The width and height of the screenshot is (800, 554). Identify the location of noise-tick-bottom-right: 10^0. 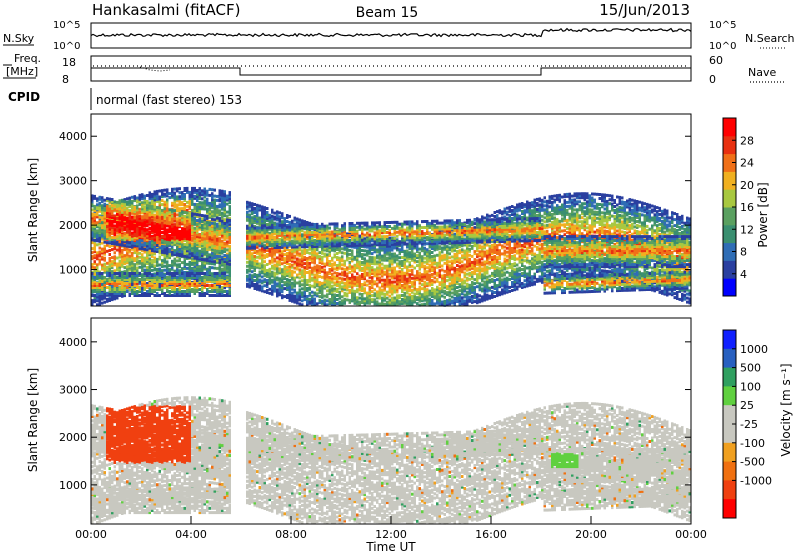
(722, 46).